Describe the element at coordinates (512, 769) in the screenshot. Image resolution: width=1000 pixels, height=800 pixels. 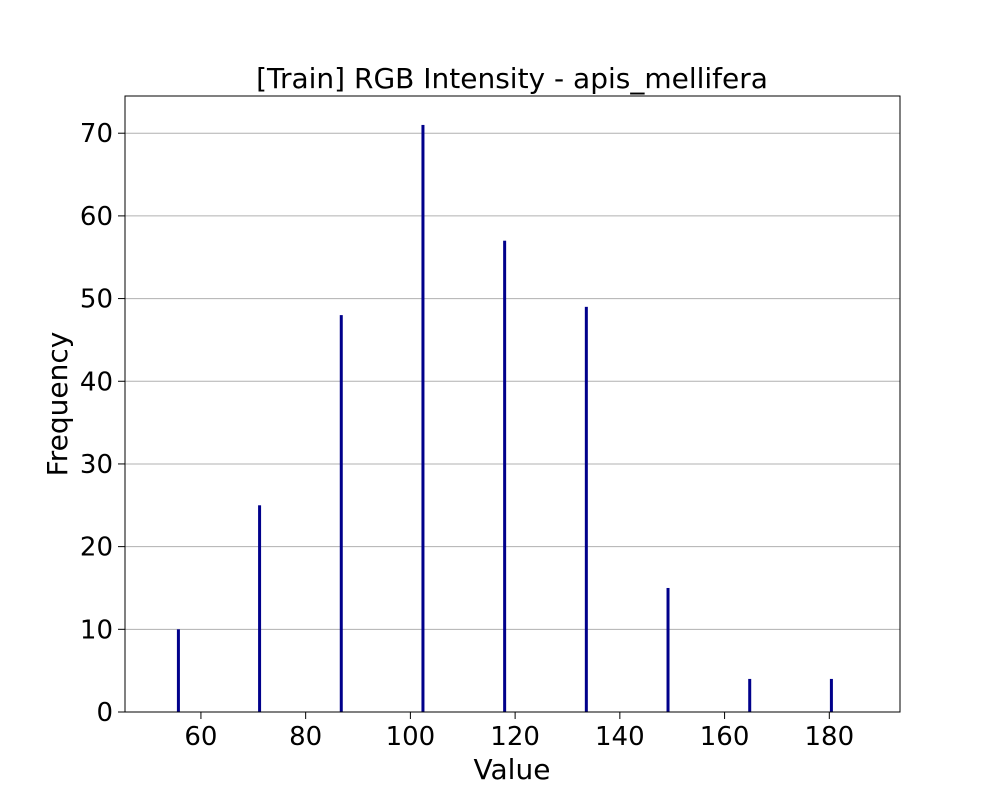
I see `x-axis-label: Value` at that location.